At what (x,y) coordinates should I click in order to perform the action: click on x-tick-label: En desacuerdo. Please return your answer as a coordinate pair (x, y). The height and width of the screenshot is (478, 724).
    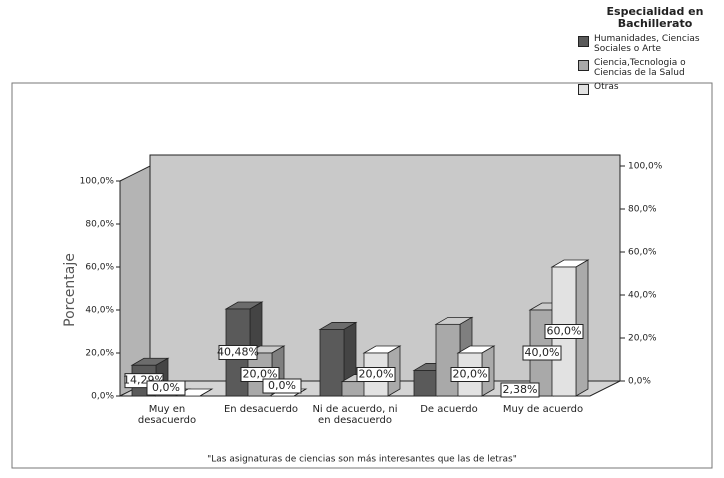
    Looking at the image, I should click on (261, 409).